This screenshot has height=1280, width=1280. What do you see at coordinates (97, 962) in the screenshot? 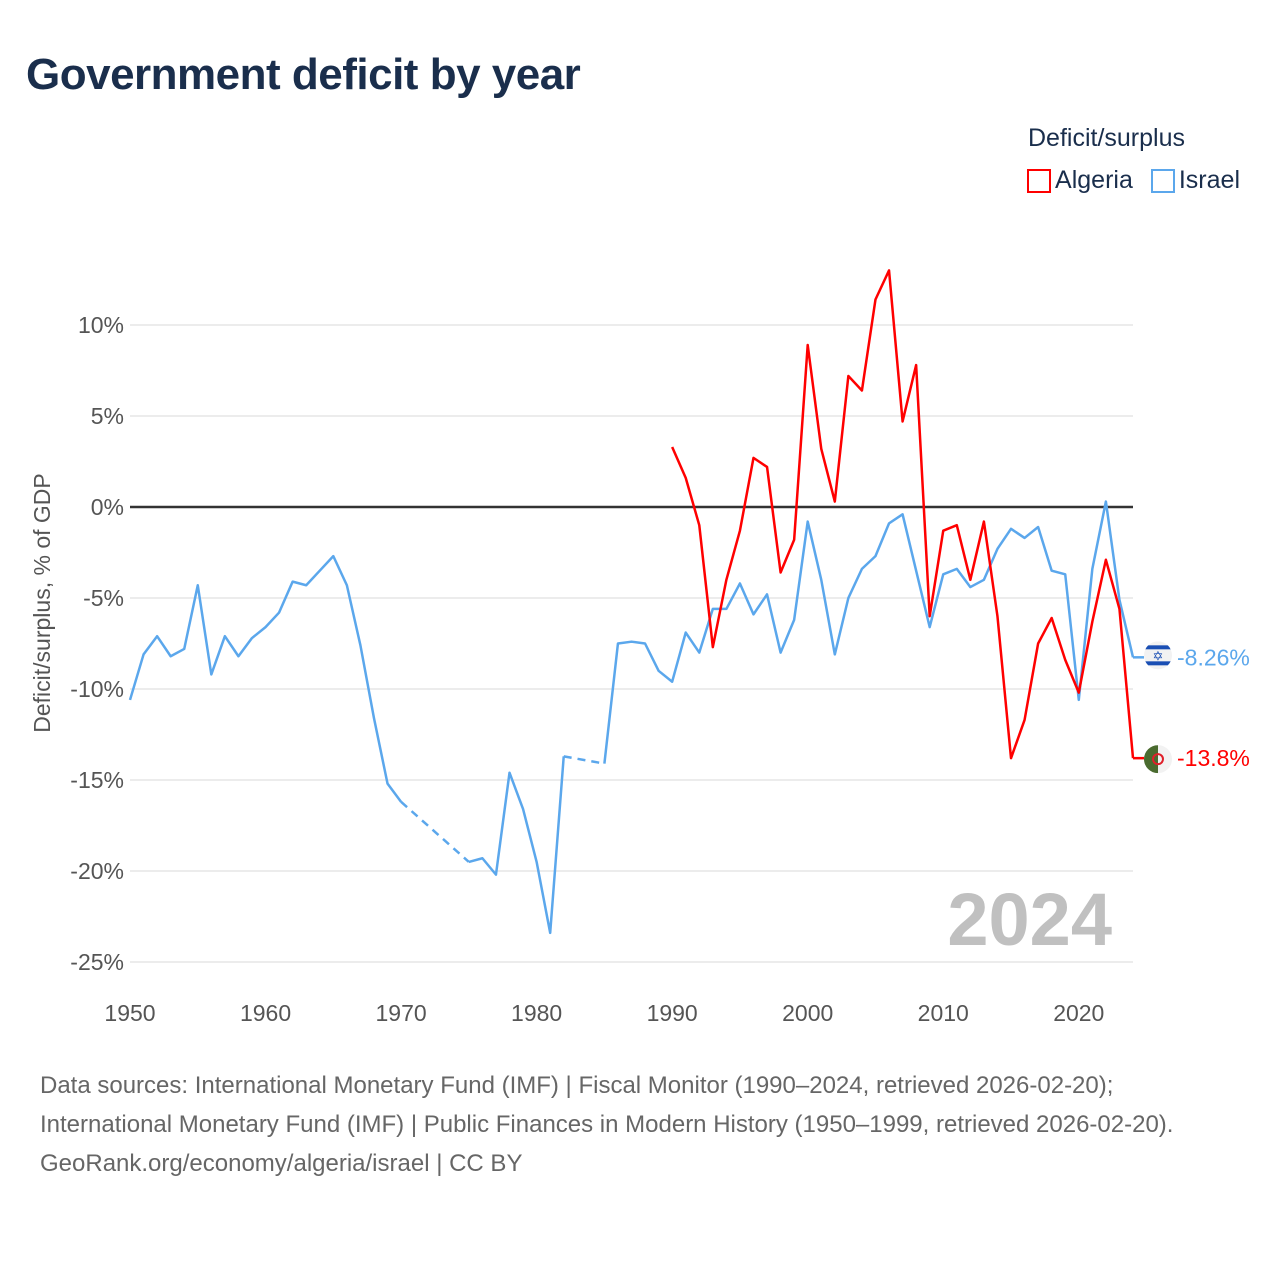
I see `y-tick-label: -25%` at bounding box center [97, 962].